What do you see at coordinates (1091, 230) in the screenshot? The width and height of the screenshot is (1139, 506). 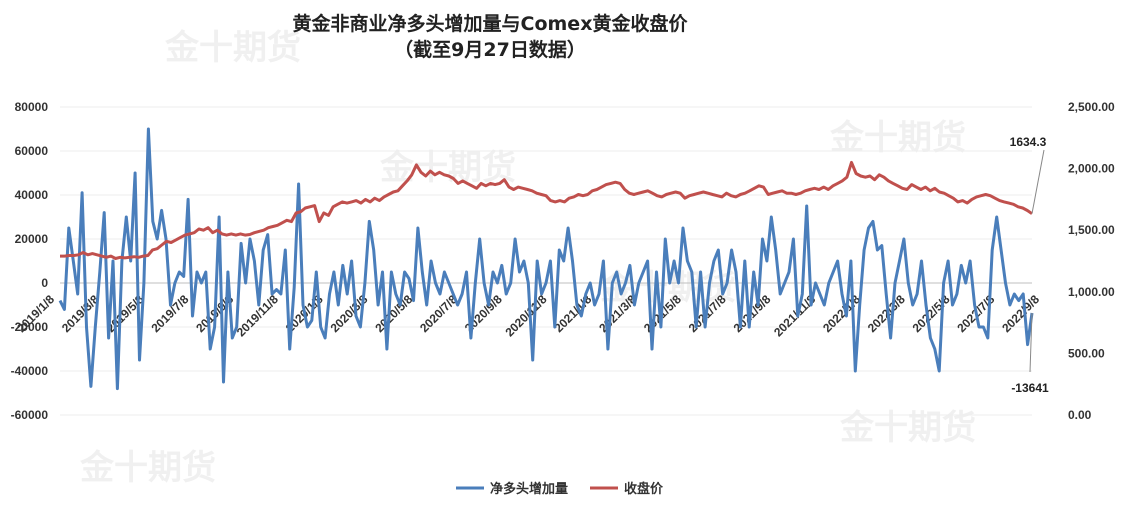 I see `right-tick-label: 1,500.00` at bounding box center [1091, 230].